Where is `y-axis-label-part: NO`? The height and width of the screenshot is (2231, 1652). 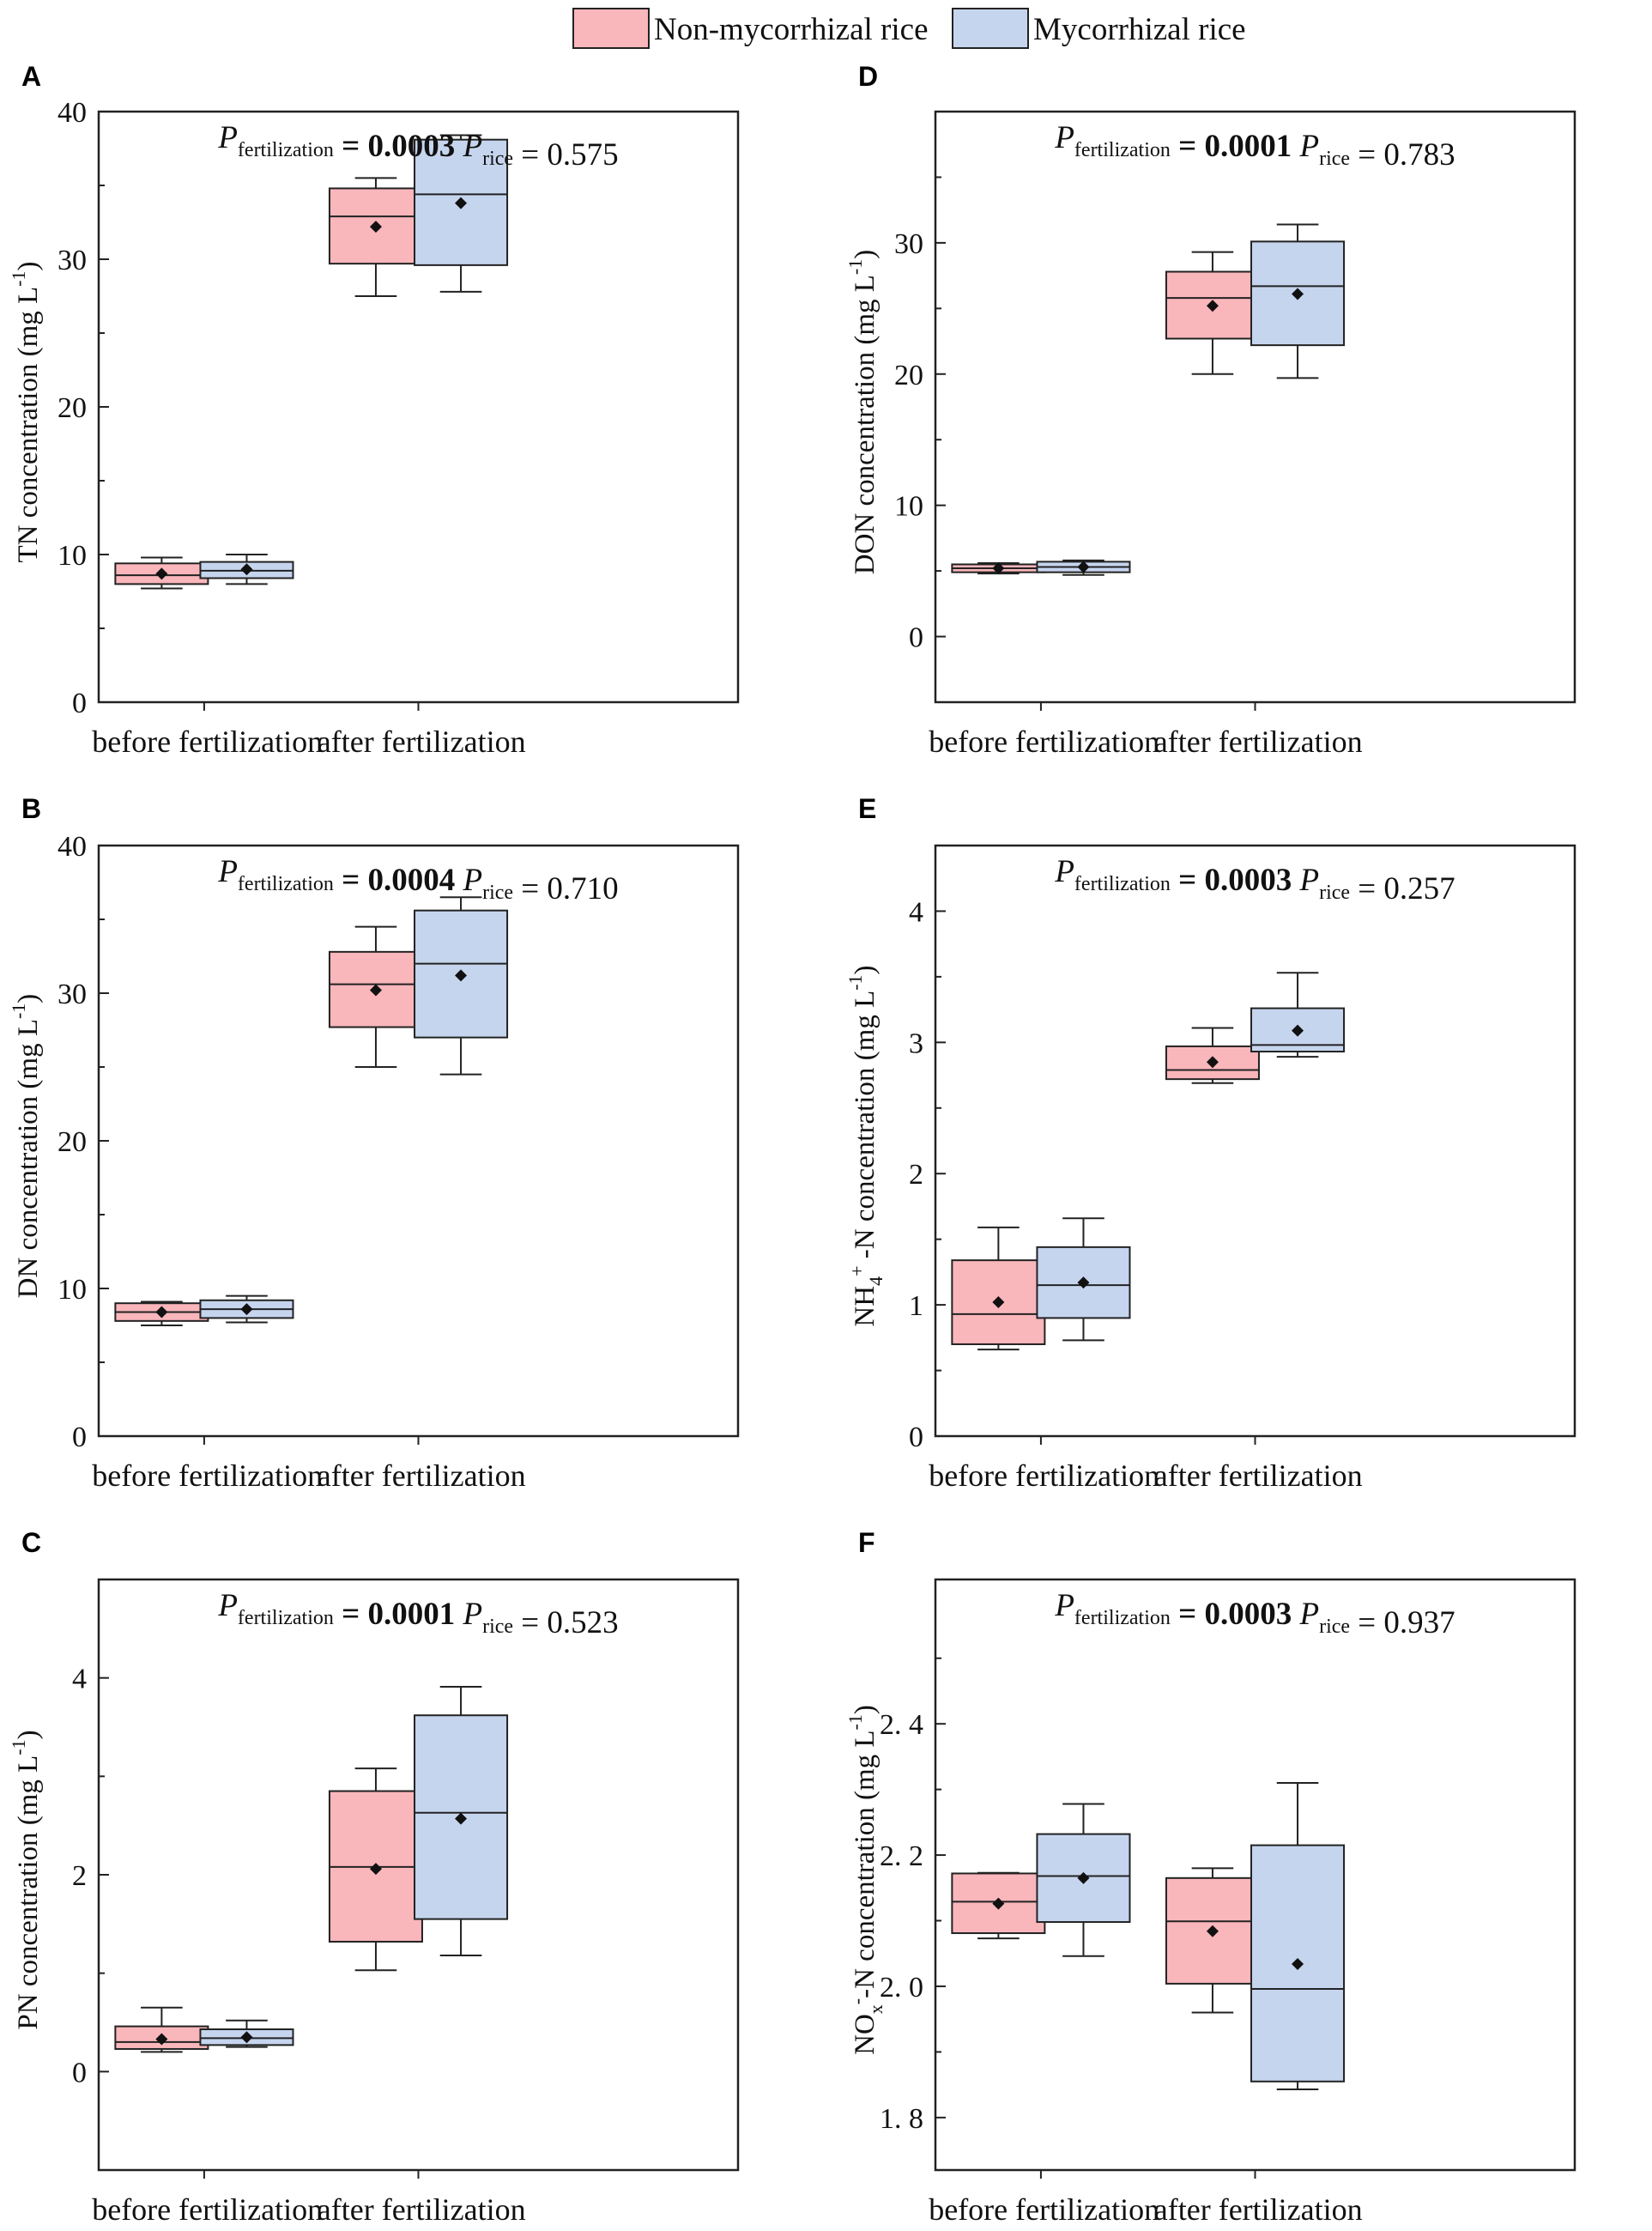 y-axis-label-part: NO is located at coordinates (865, 2035).